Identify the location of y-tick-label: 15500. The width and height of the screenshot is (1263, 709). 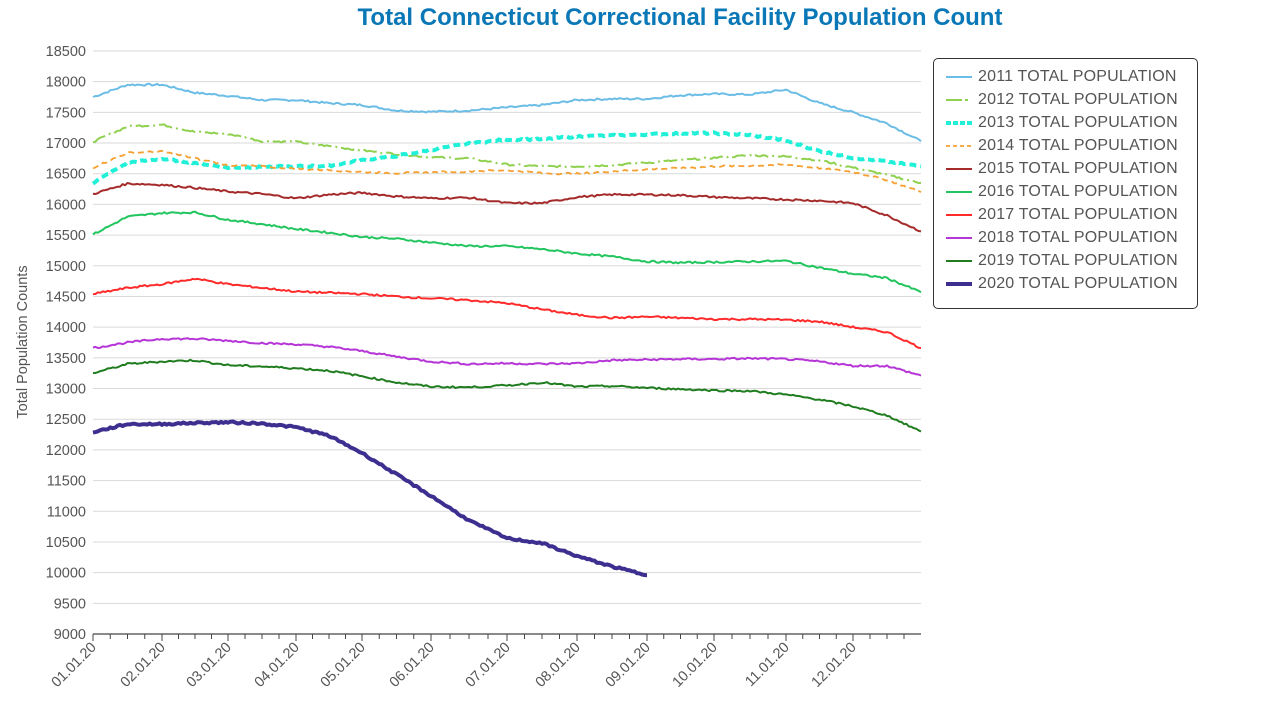
(66, 236).